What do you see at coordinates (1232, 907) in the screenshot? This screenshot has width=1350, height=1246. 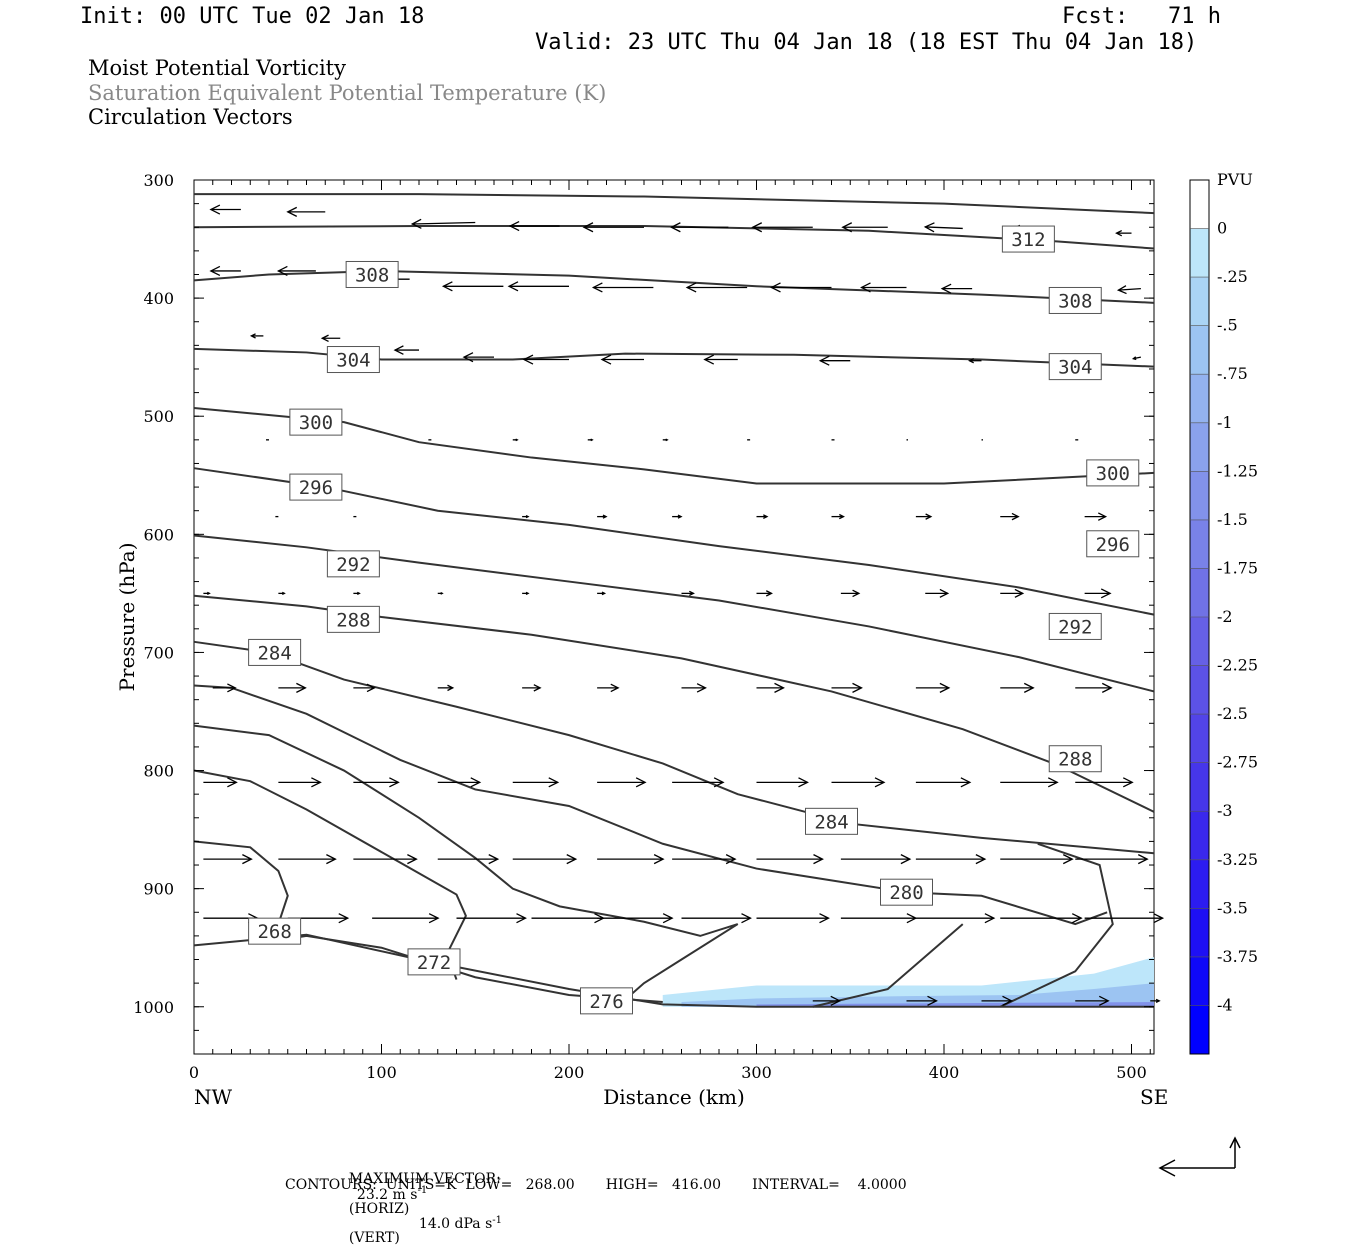 I see `colorbar-label: -3.5` at bounding box center [1232, 907].